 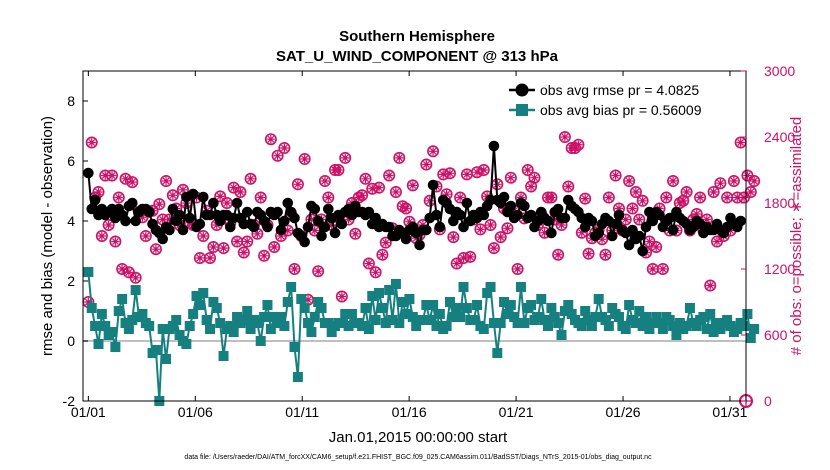 What do you see at coordinates (776, 335) in the screenshot?
I see `y-tick-label-right: 600` at bounding box center [776, 335].